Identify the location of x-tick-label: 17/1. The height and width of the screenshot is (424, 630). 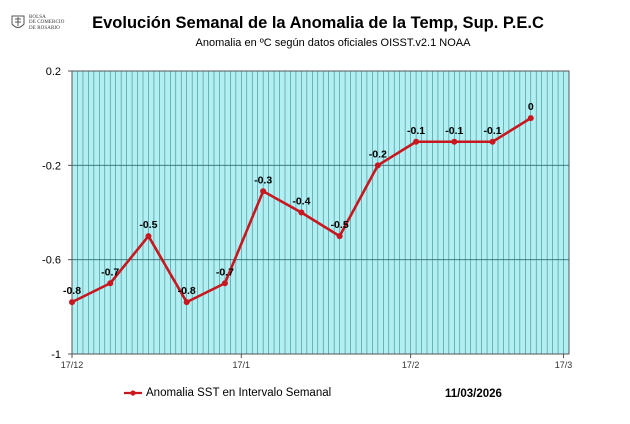
(242, 365).